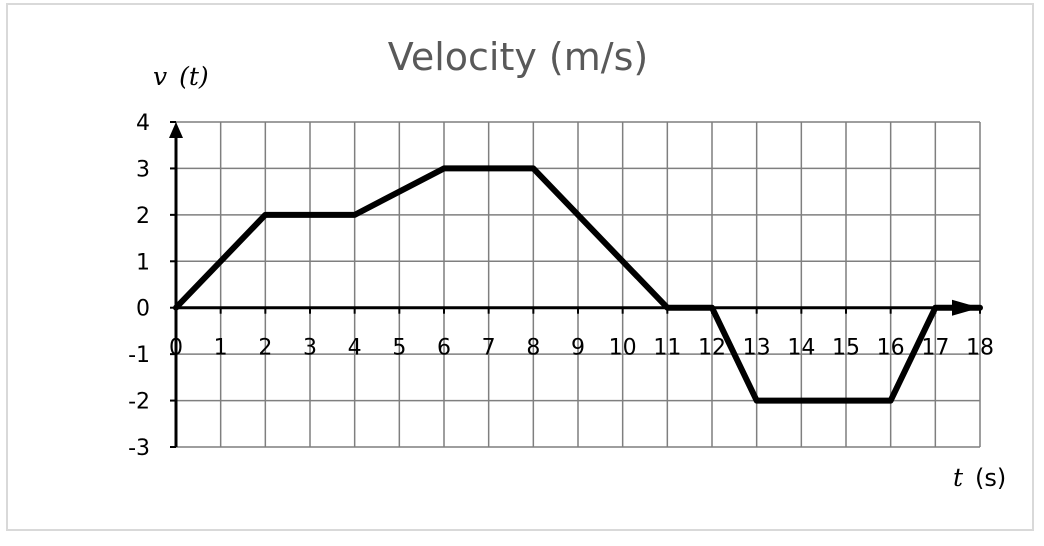 Image resolution: width=1044 pixels, height=546 pixels. Describe the element at coordinates (980, 348) in the screenshot. I see `x-tick-label-18: 18` at that location.